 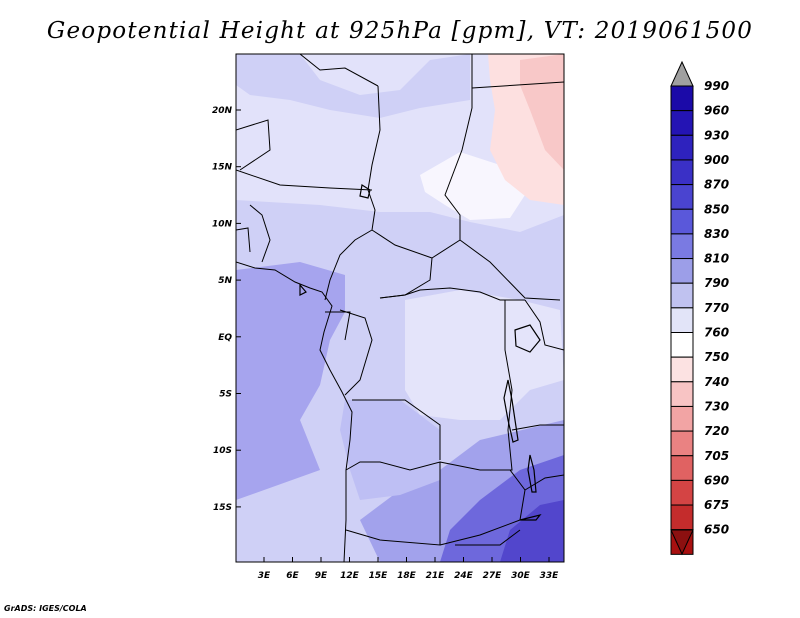 I want to click on colorbar-label: 650, so click(x=716, y=530).